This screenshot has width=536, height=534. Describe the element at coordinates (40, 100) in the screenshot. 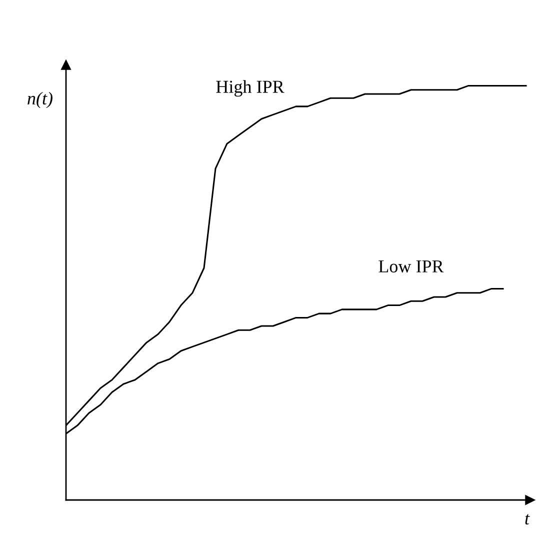

I see `y-axis-title: n(t)` at that location.